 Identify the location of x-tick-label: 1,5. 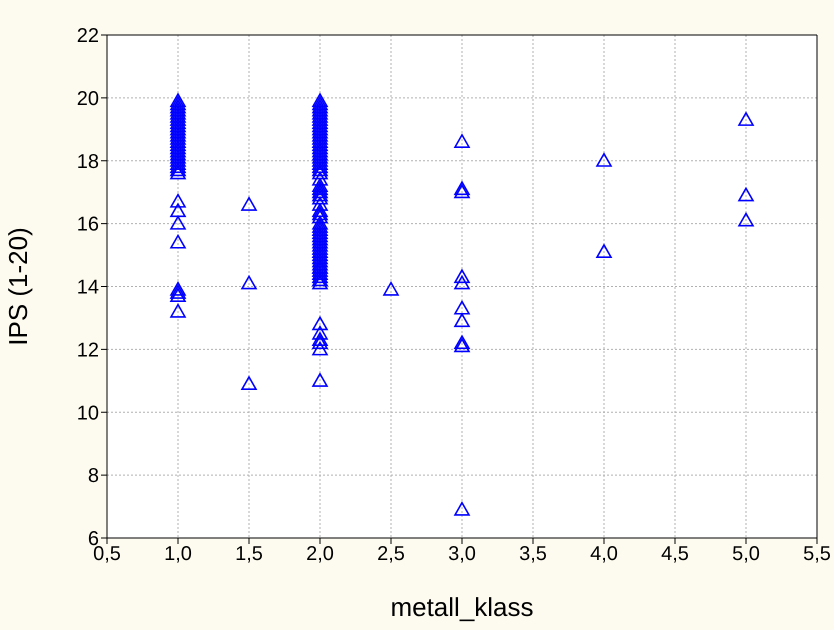
(249, 554).